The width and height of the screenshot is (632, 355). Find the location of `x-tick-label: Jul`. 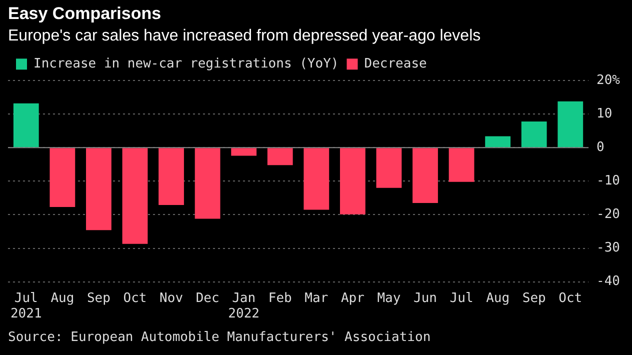

x-tick-label: Jul is located at coordinates (462, 298).